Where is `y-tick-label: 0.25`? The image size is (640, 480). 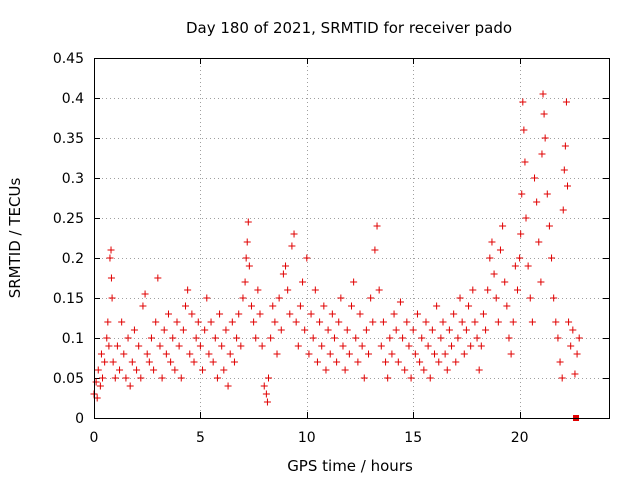
y-tick-label: 0.25 is located at coordinates (68, 219).